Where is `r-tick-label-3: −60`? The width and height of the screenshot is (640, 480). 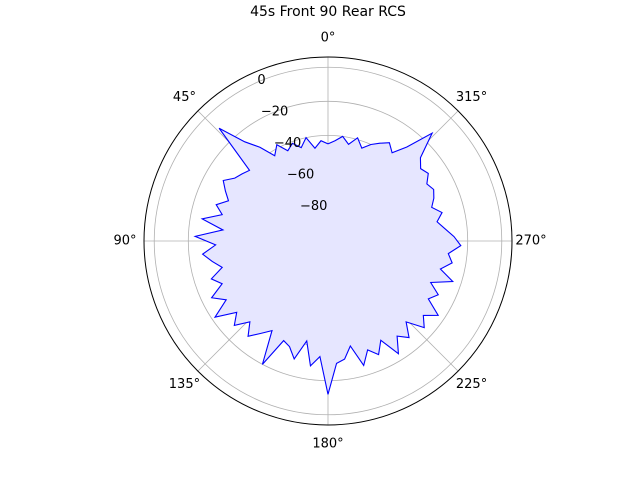 r-tick-label-3: −60 is located at coordinates (300, 174).